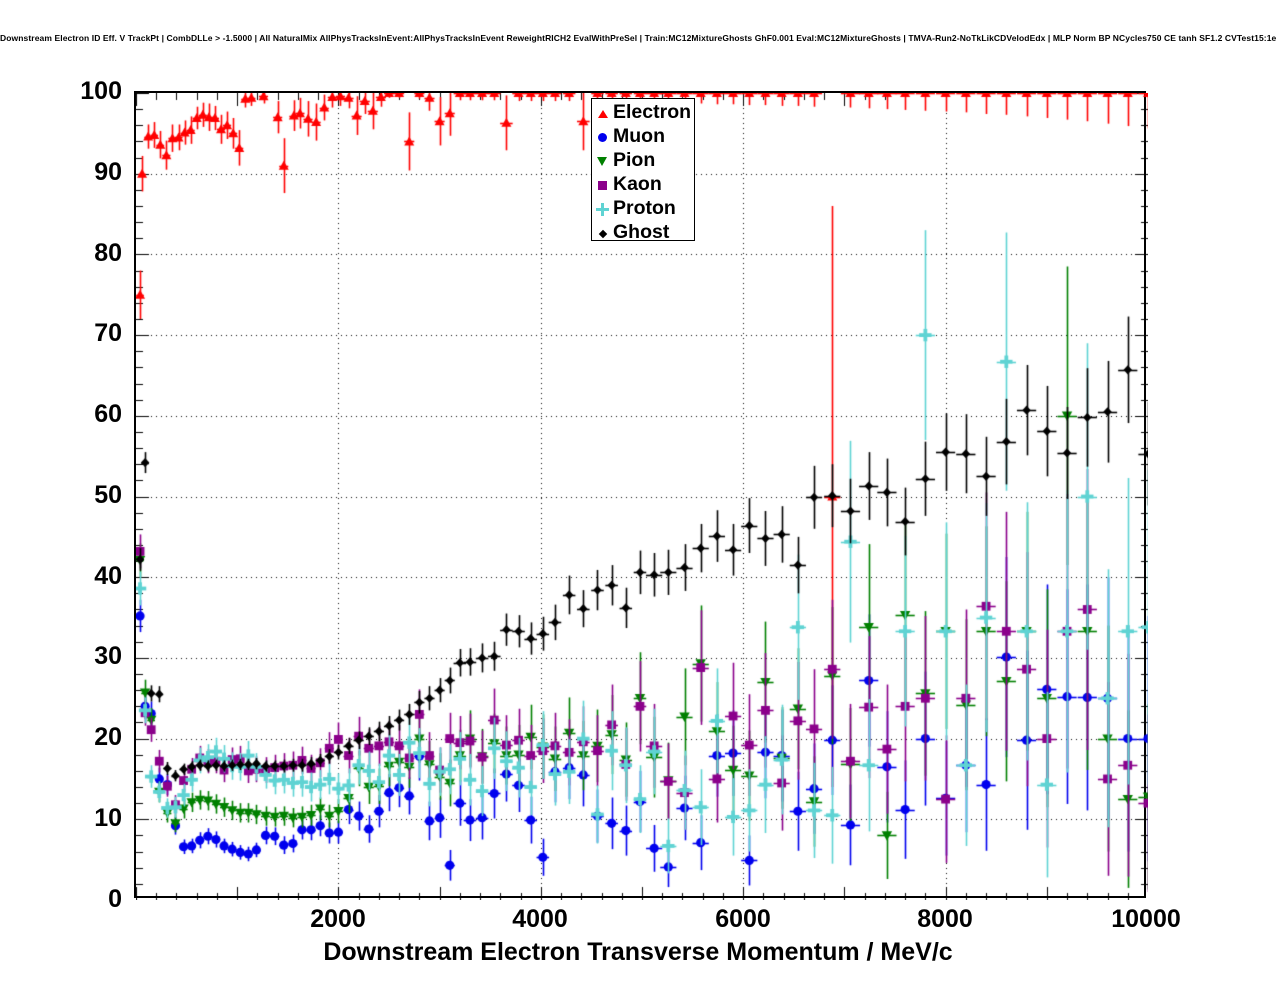 The height and width of the screenshot is (996, 1276). Describe the element at coordinates (115, 899) in the screenshot. I see `y-tick-label: 0` at that location.